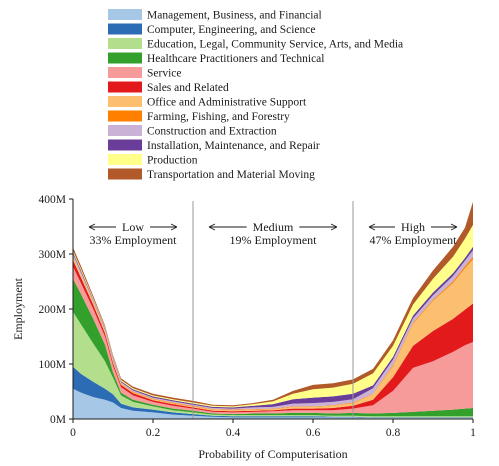 The width and height of the screenshot is (499, 466). I want to click on x-tick-label: 0.6, so click(313, 433).